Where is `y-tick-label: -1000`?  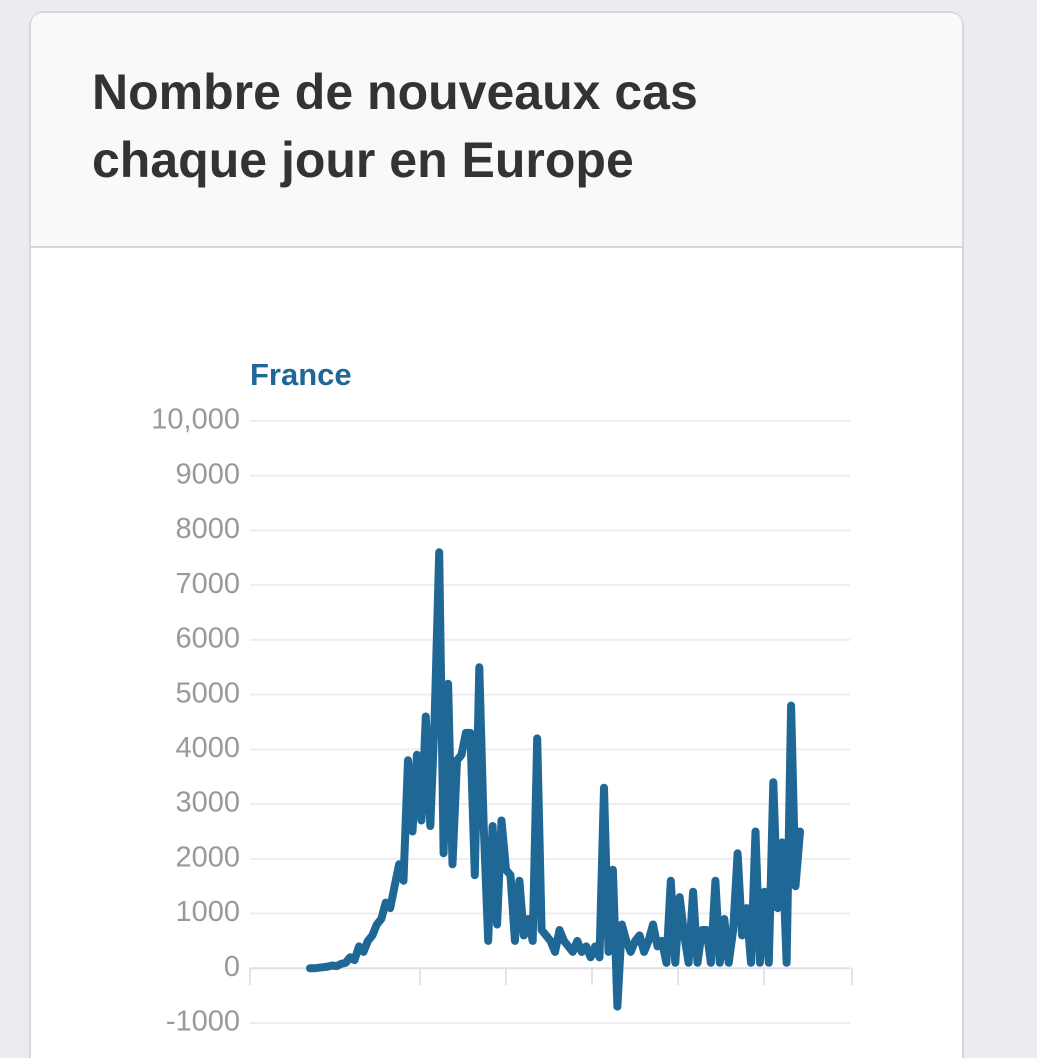 y-tick-label: -1000 is located at coordinates (203, 1022).